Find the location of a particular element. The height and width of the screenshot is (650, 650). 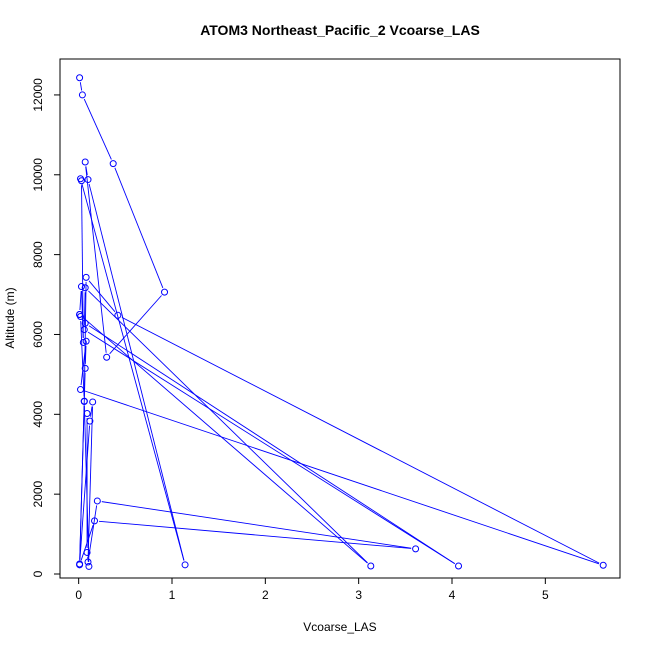

chart-title: ATOM3 Northeast_Pacific_2 Vcoarse_LAS is located at coordinates (340, 30).